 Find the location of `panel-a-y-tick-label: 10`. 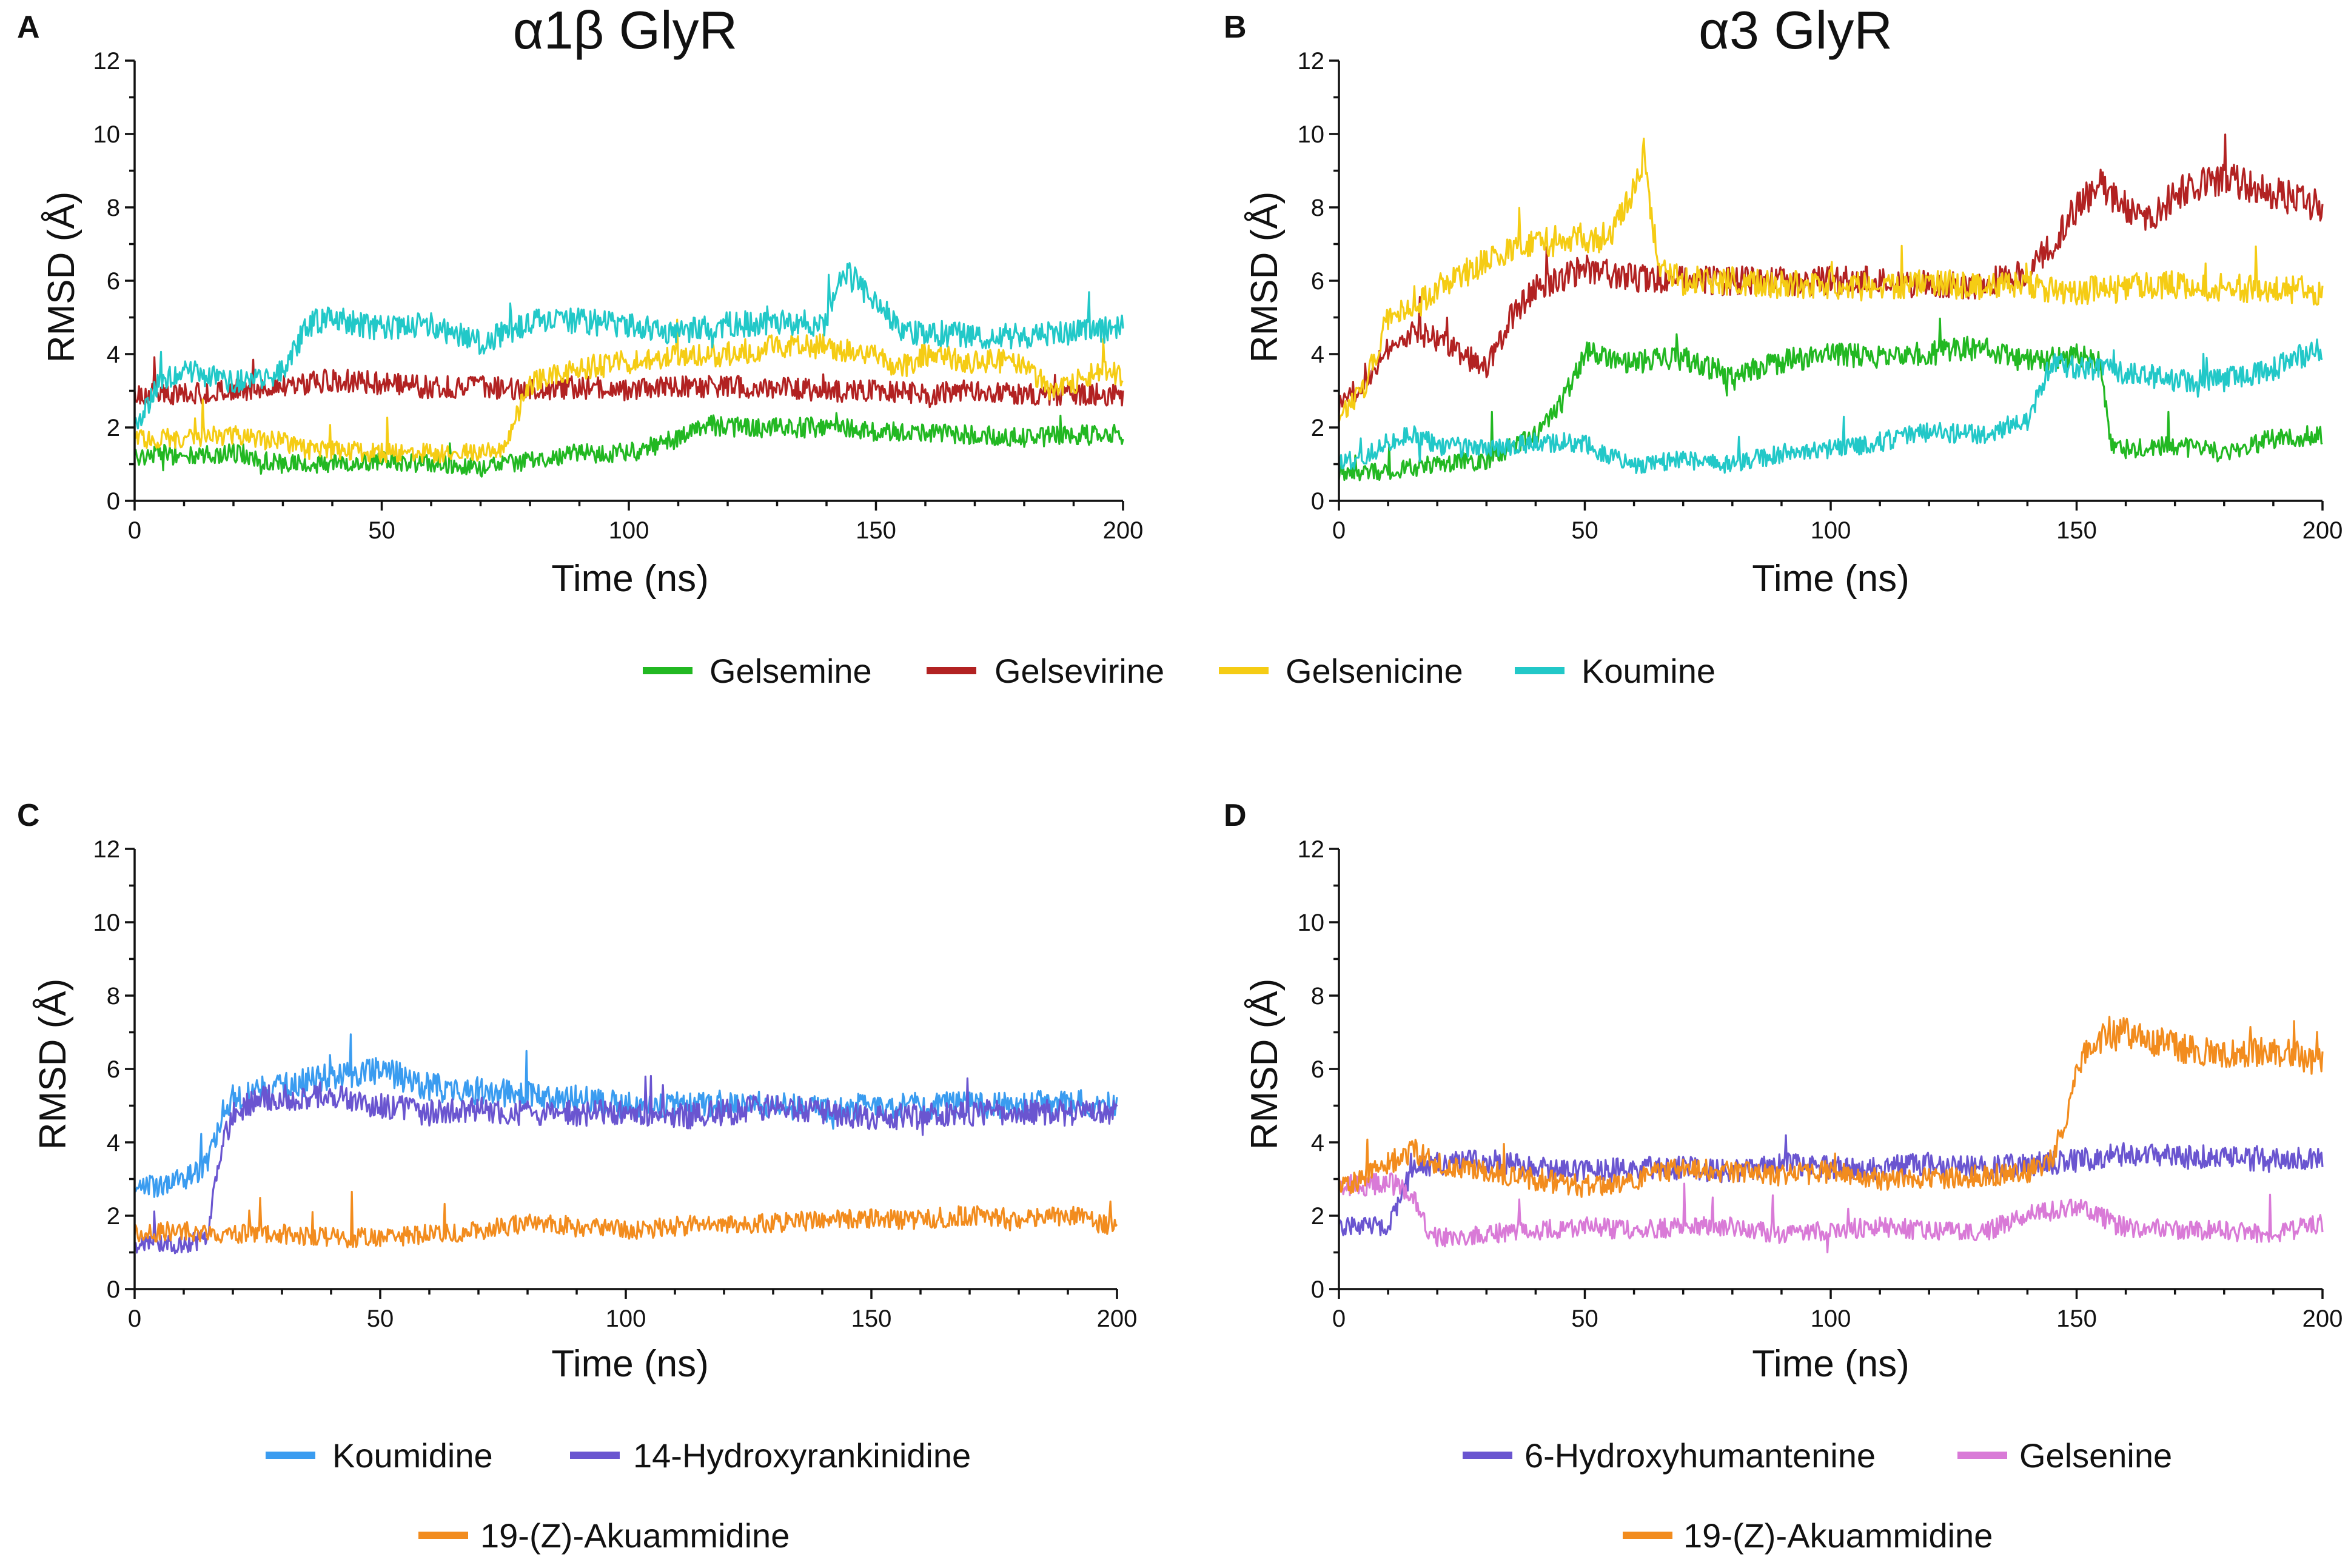

panel-a-y-tick-label: 10 is located at coordinates (107, 135).